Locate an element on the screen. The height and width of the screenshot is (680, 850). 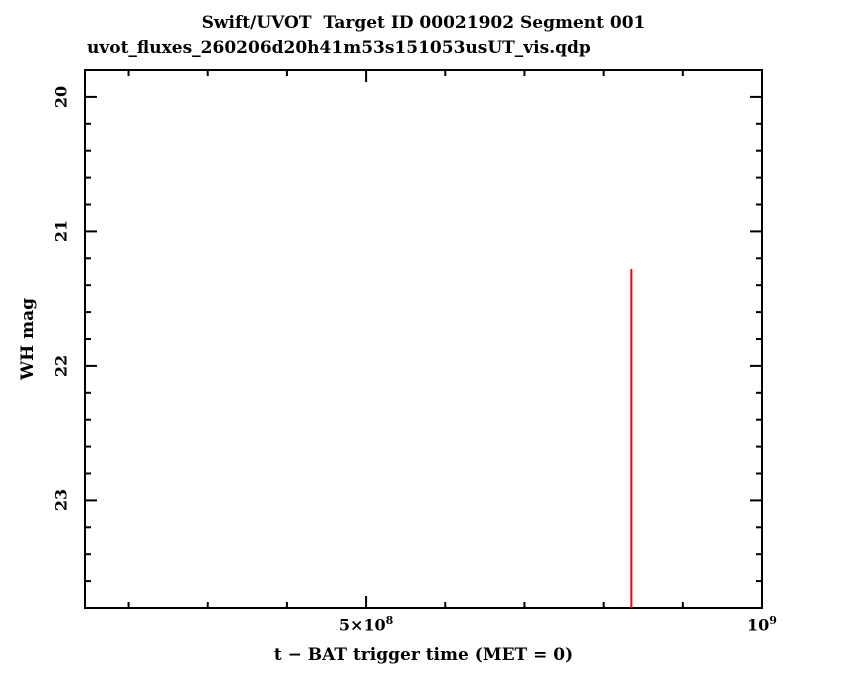
y-tick-label: 21 is located at coordinates (61, 231).